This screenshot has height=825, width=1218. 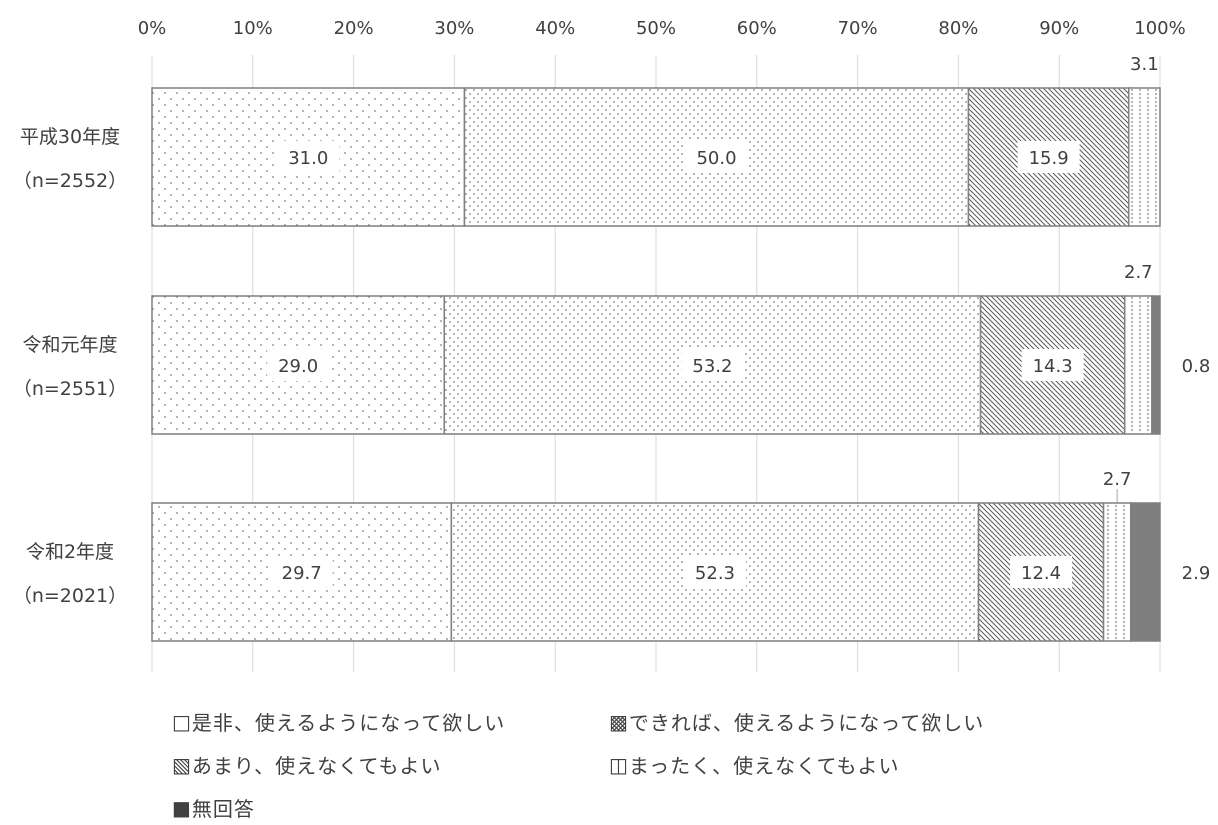 What do you see at coordinates (619, 721) in the screenshot?
I see `legend-marker-2: ▩` at bounding box center [619, 721].